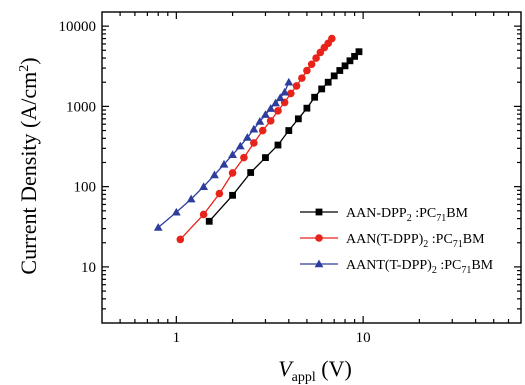 The width and height of the screenshot is (525, 385). What do you see at coordinates (420, 267) in the screenshot?
I see `legend-label: AANT(T-DPP)2 :PC71BM` at bounding box center [420, 267].